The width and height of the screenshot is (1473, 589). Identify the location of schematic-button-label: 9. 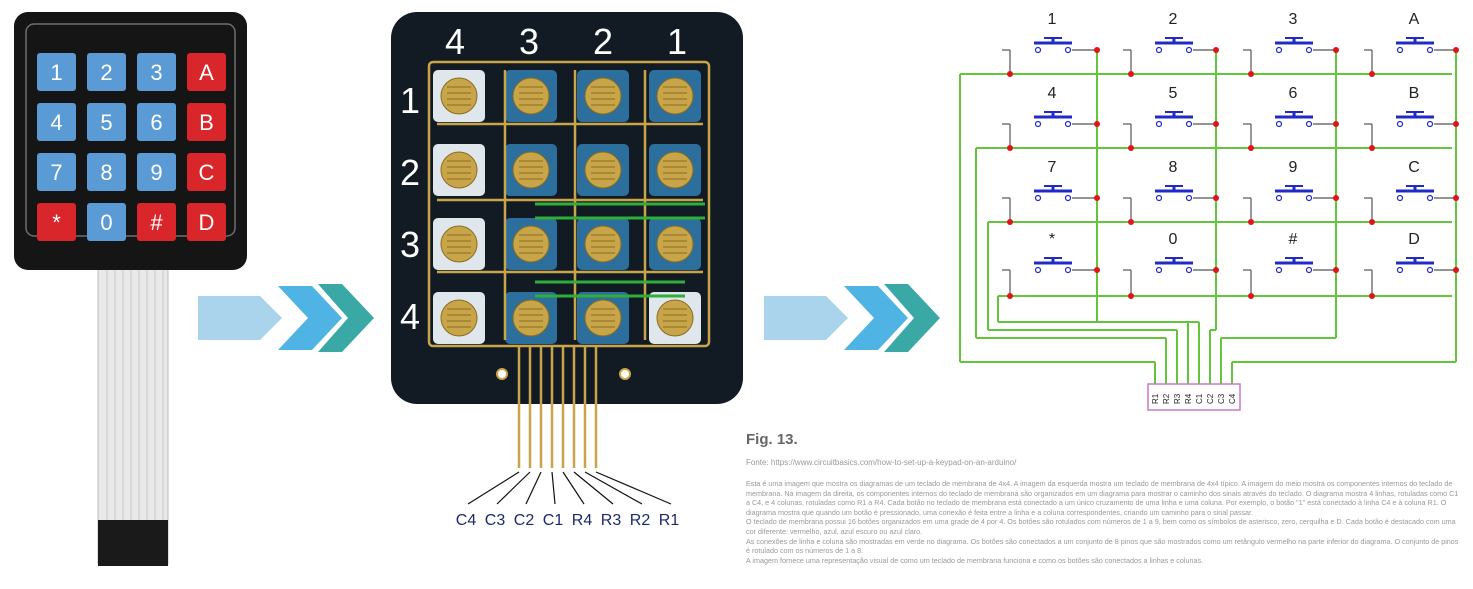
(1293, 167).